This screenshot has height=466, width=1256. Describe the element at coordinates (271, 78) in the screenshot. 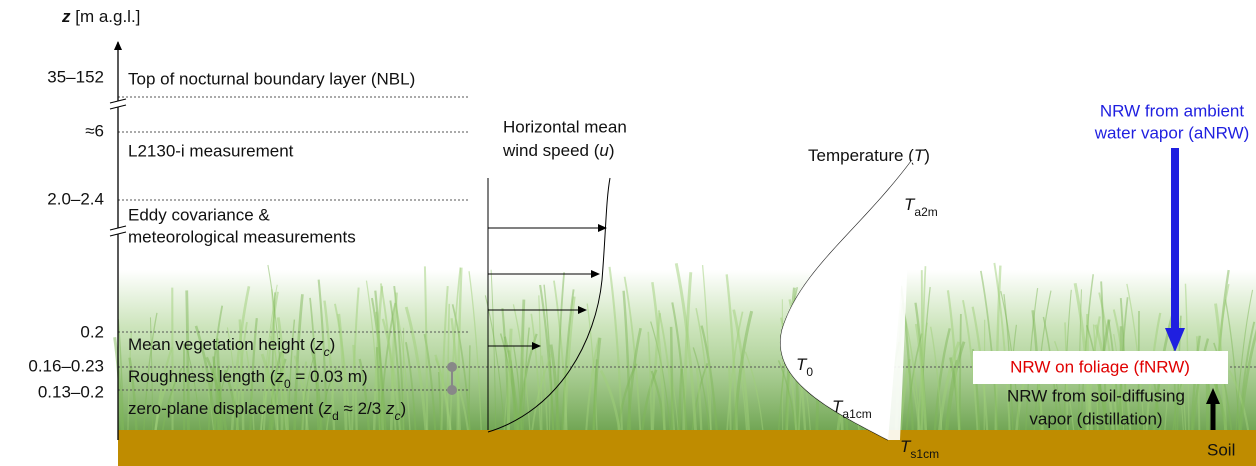

I see `level-text: Top of nocturnal boundary layer (NBL)` at that location.